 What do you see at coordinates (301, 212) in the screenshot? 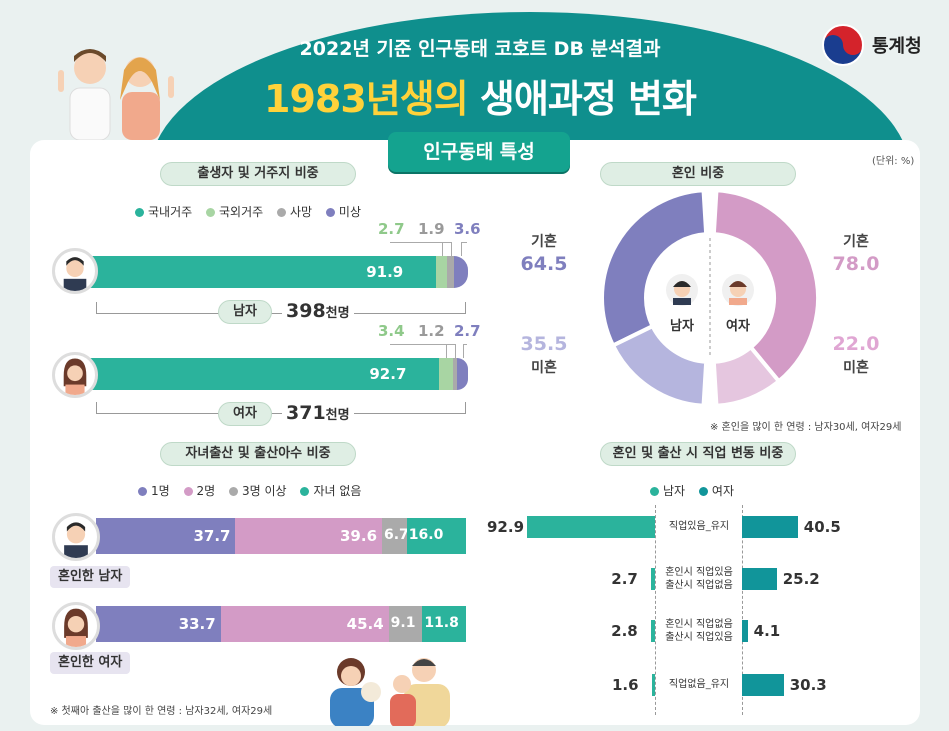
I see `legend-label: 사망` at bounding box center [301, 212].